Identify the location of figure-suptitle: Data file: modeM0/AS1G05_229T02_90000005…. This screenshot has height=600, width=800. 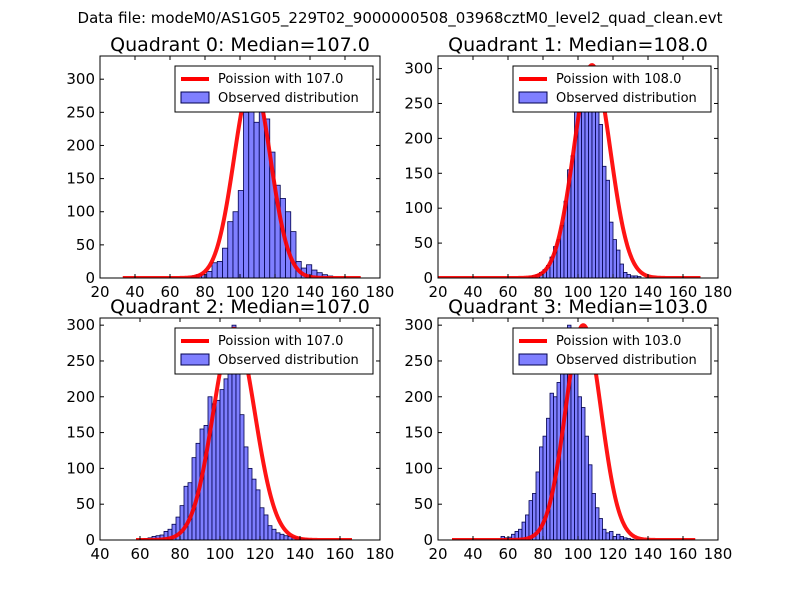
(400, 18).